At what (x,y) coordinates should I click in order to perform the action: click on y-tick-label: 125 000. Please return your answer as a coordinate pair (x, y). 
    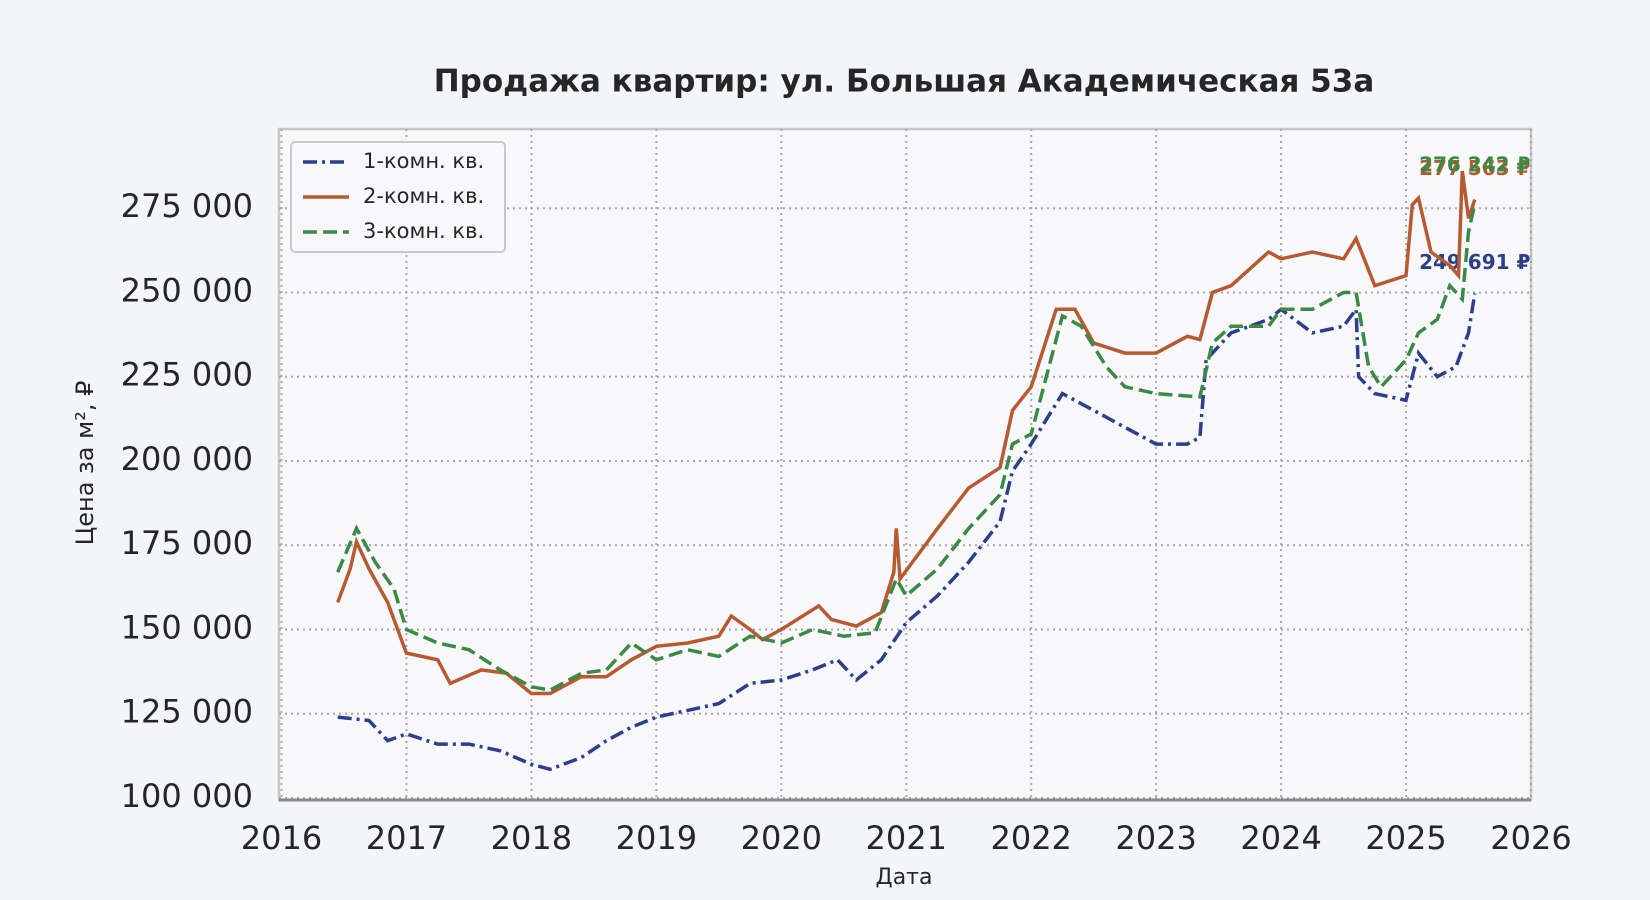
    Looking at the image, I should click on (187, 712).